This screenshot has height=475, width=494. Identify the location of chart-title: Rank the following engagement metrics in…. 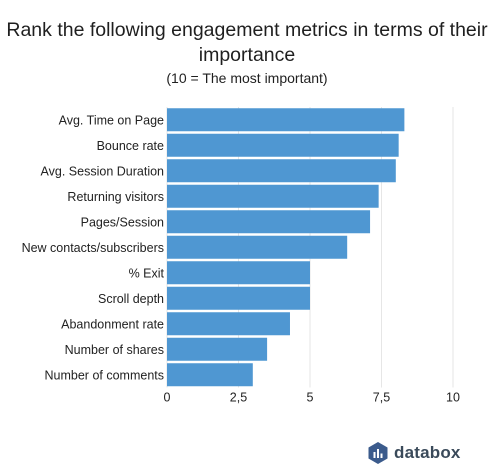
(247, 42).